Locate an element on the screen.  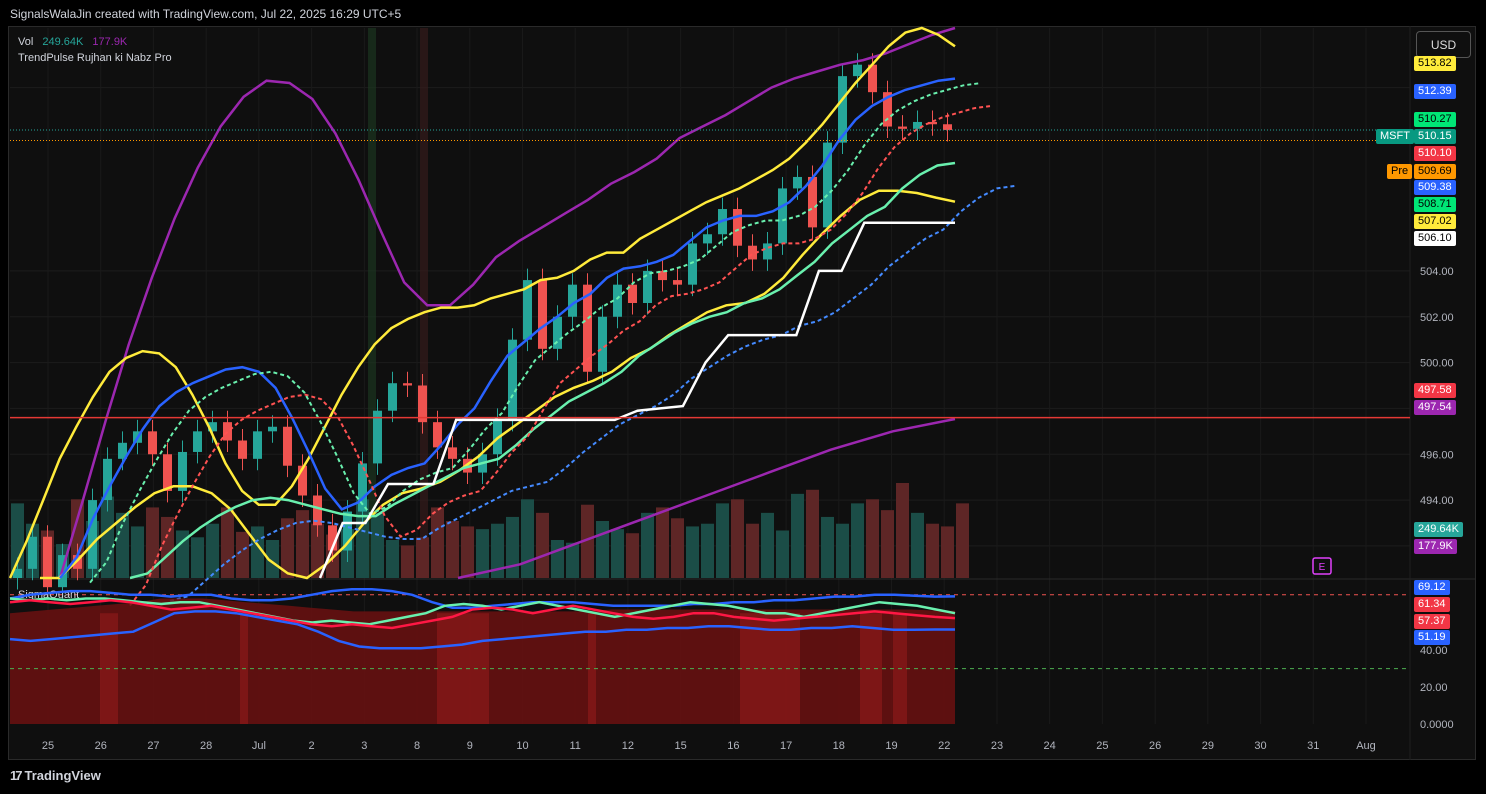
price-label: 507.02 is located at coordinates (1435, 221).